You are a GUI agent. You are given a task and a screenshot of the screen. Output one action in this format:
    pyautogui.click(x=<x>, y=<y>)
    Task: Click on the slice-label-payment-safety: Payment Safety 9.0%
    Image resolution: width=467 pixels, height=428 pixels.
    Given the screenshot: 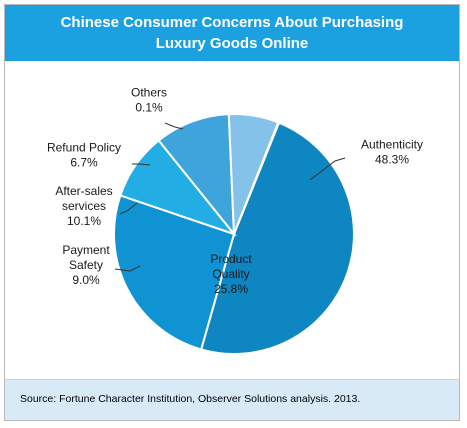 What is the action you would take?
    pyautogui.click(x=86, y=265)
    